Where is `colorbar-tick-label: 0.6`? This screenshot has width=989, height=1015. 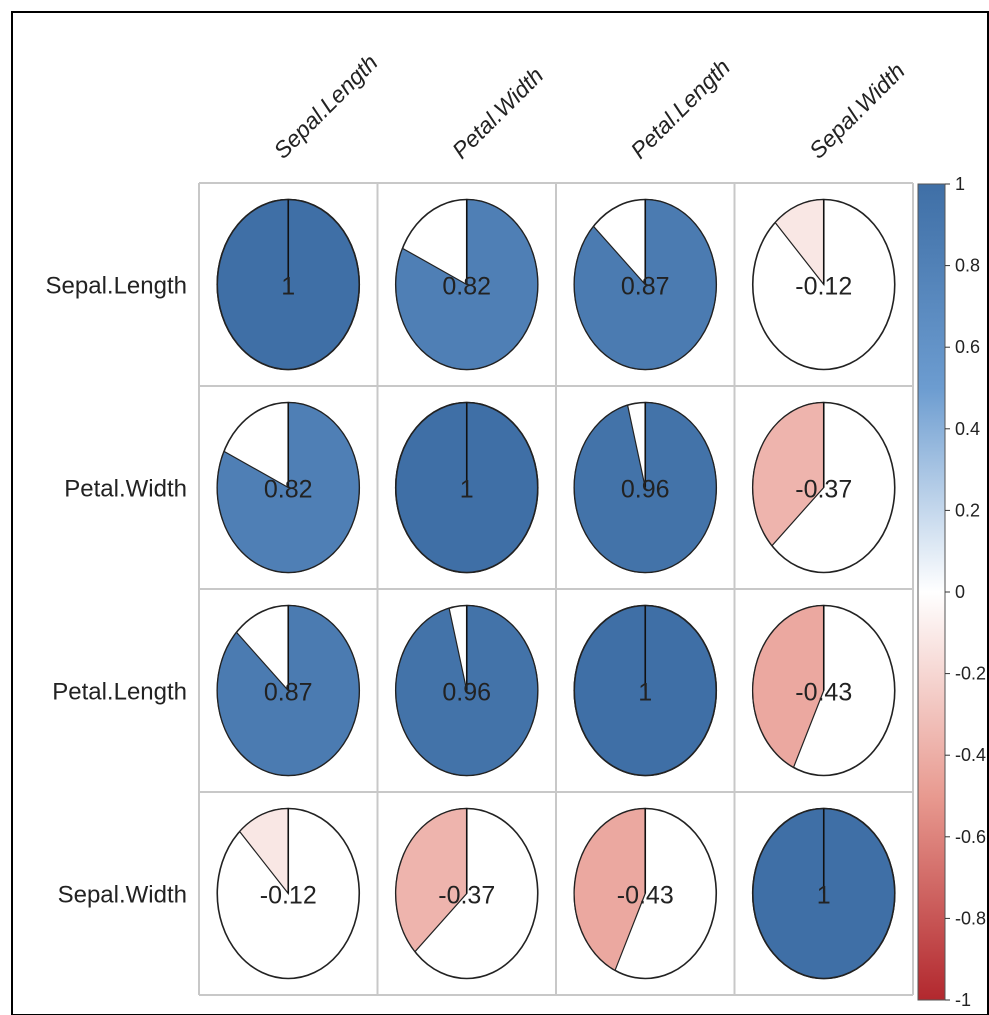
colorbar-tick-label: 0.6 is located at coordinates (967, 347).